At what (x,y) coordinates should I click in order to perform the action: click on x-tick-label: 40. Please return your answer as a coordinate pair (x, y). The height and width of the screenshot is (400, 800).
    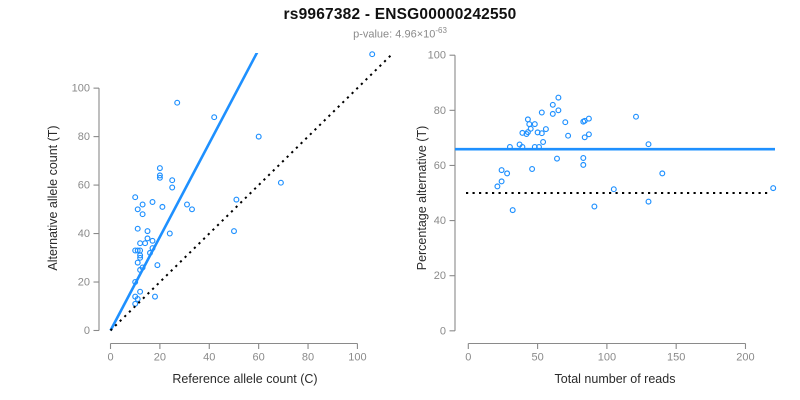
    Looking at the image, I should click on (209, 358).